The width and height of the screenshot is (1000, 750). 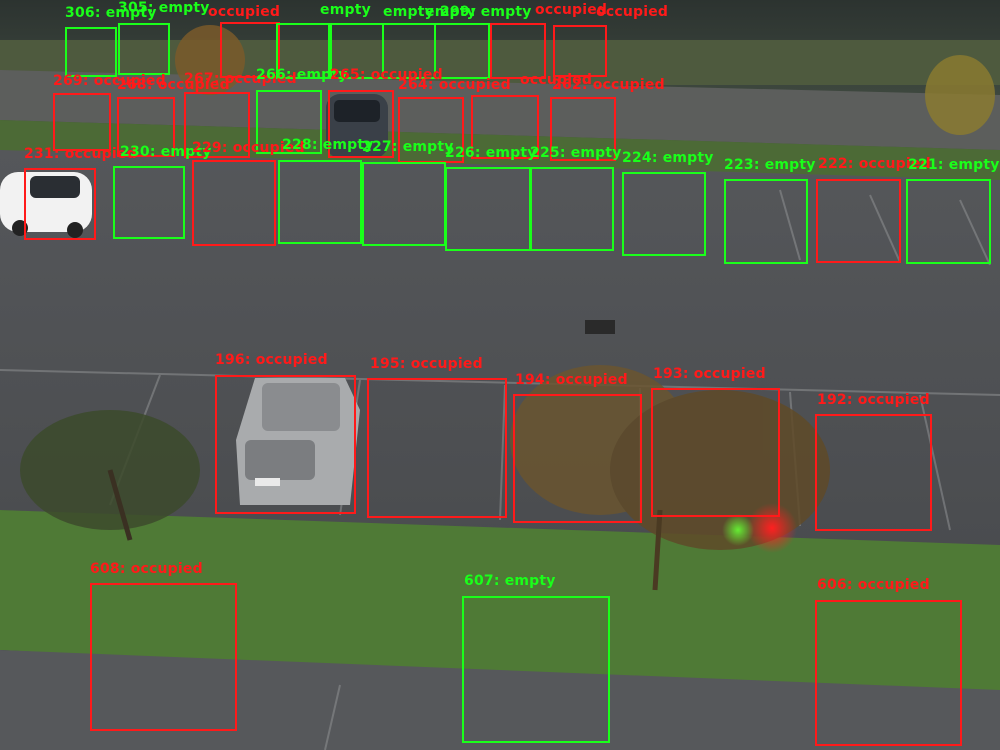 What do you see at coordinates (328, 145) in the screenshot?
I see `spot-label-228: 228: empty` at bounding box center [328, 145].